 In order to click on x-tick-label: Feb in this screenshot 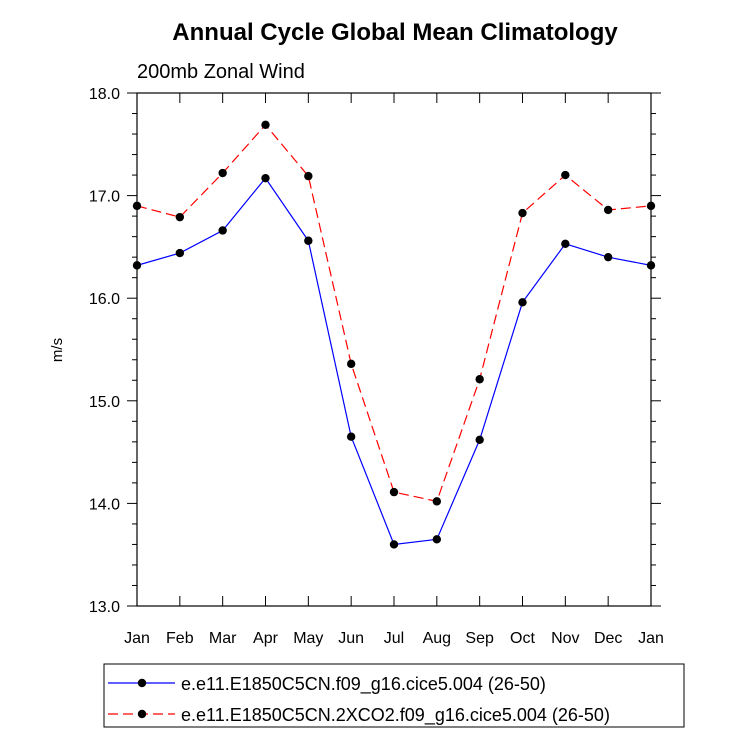, I will do `click(180, 638)`.